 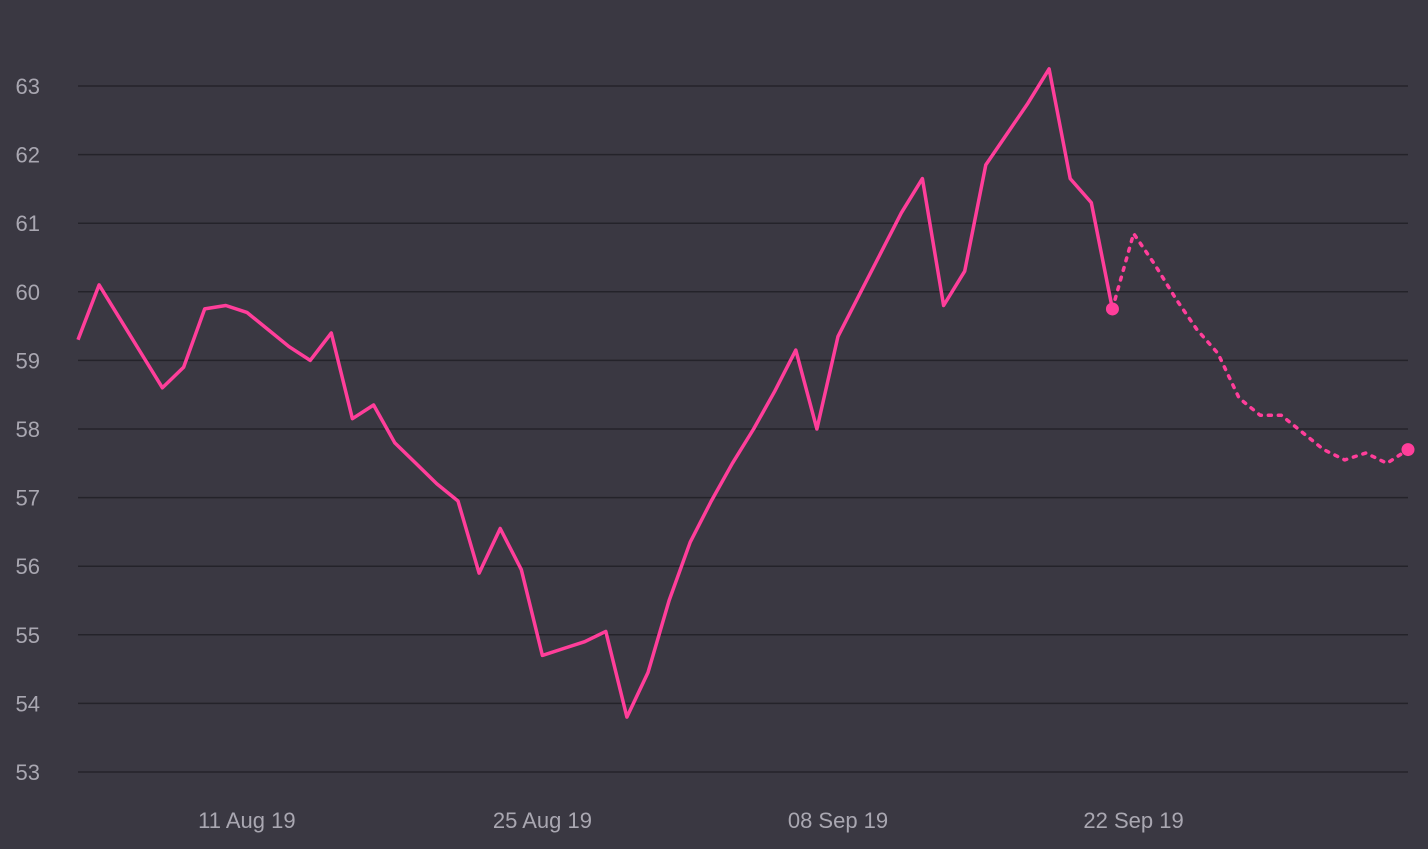 What do you see at coordinates (28, 703) in the screenshot?
I see `y-tick-label: 54` at bounding box center [28, 703].